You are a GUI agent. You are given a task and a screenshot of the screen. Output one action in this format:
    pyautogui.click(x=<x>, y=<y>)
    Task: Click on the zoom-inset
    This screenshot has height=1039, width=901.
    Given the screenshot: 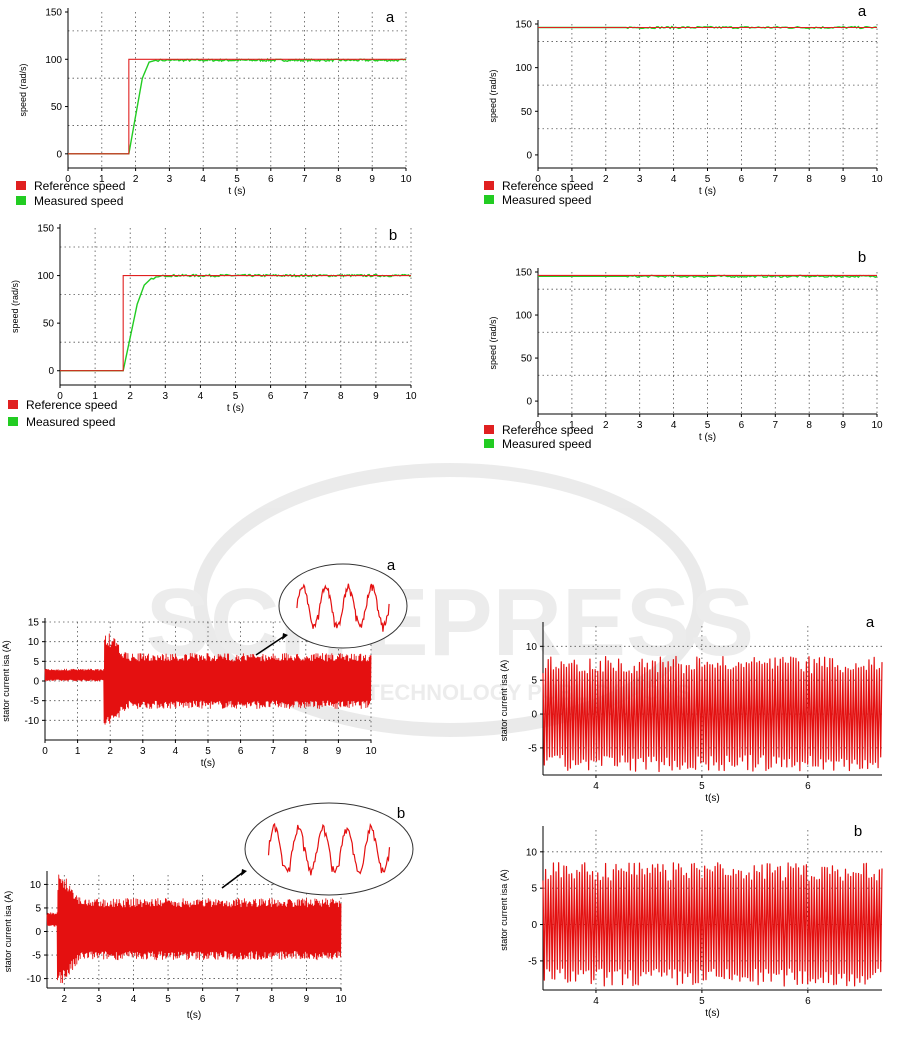 What is the action you would take?
    pyautogui.click(x=317, y=849)
    